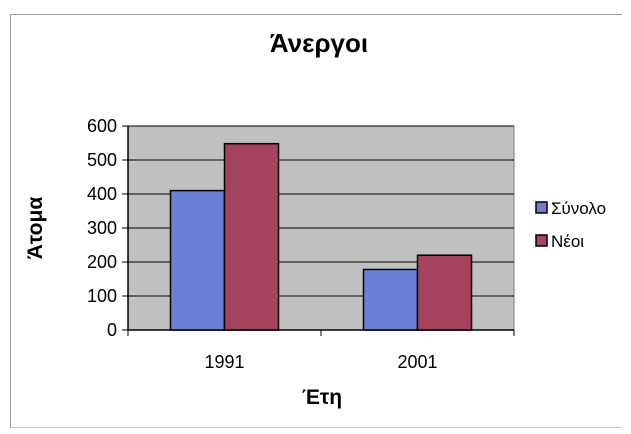  Describe the element at coordinates (35, 228) in the screenshot. I see `y-axis-title: Άτομα` at that location.